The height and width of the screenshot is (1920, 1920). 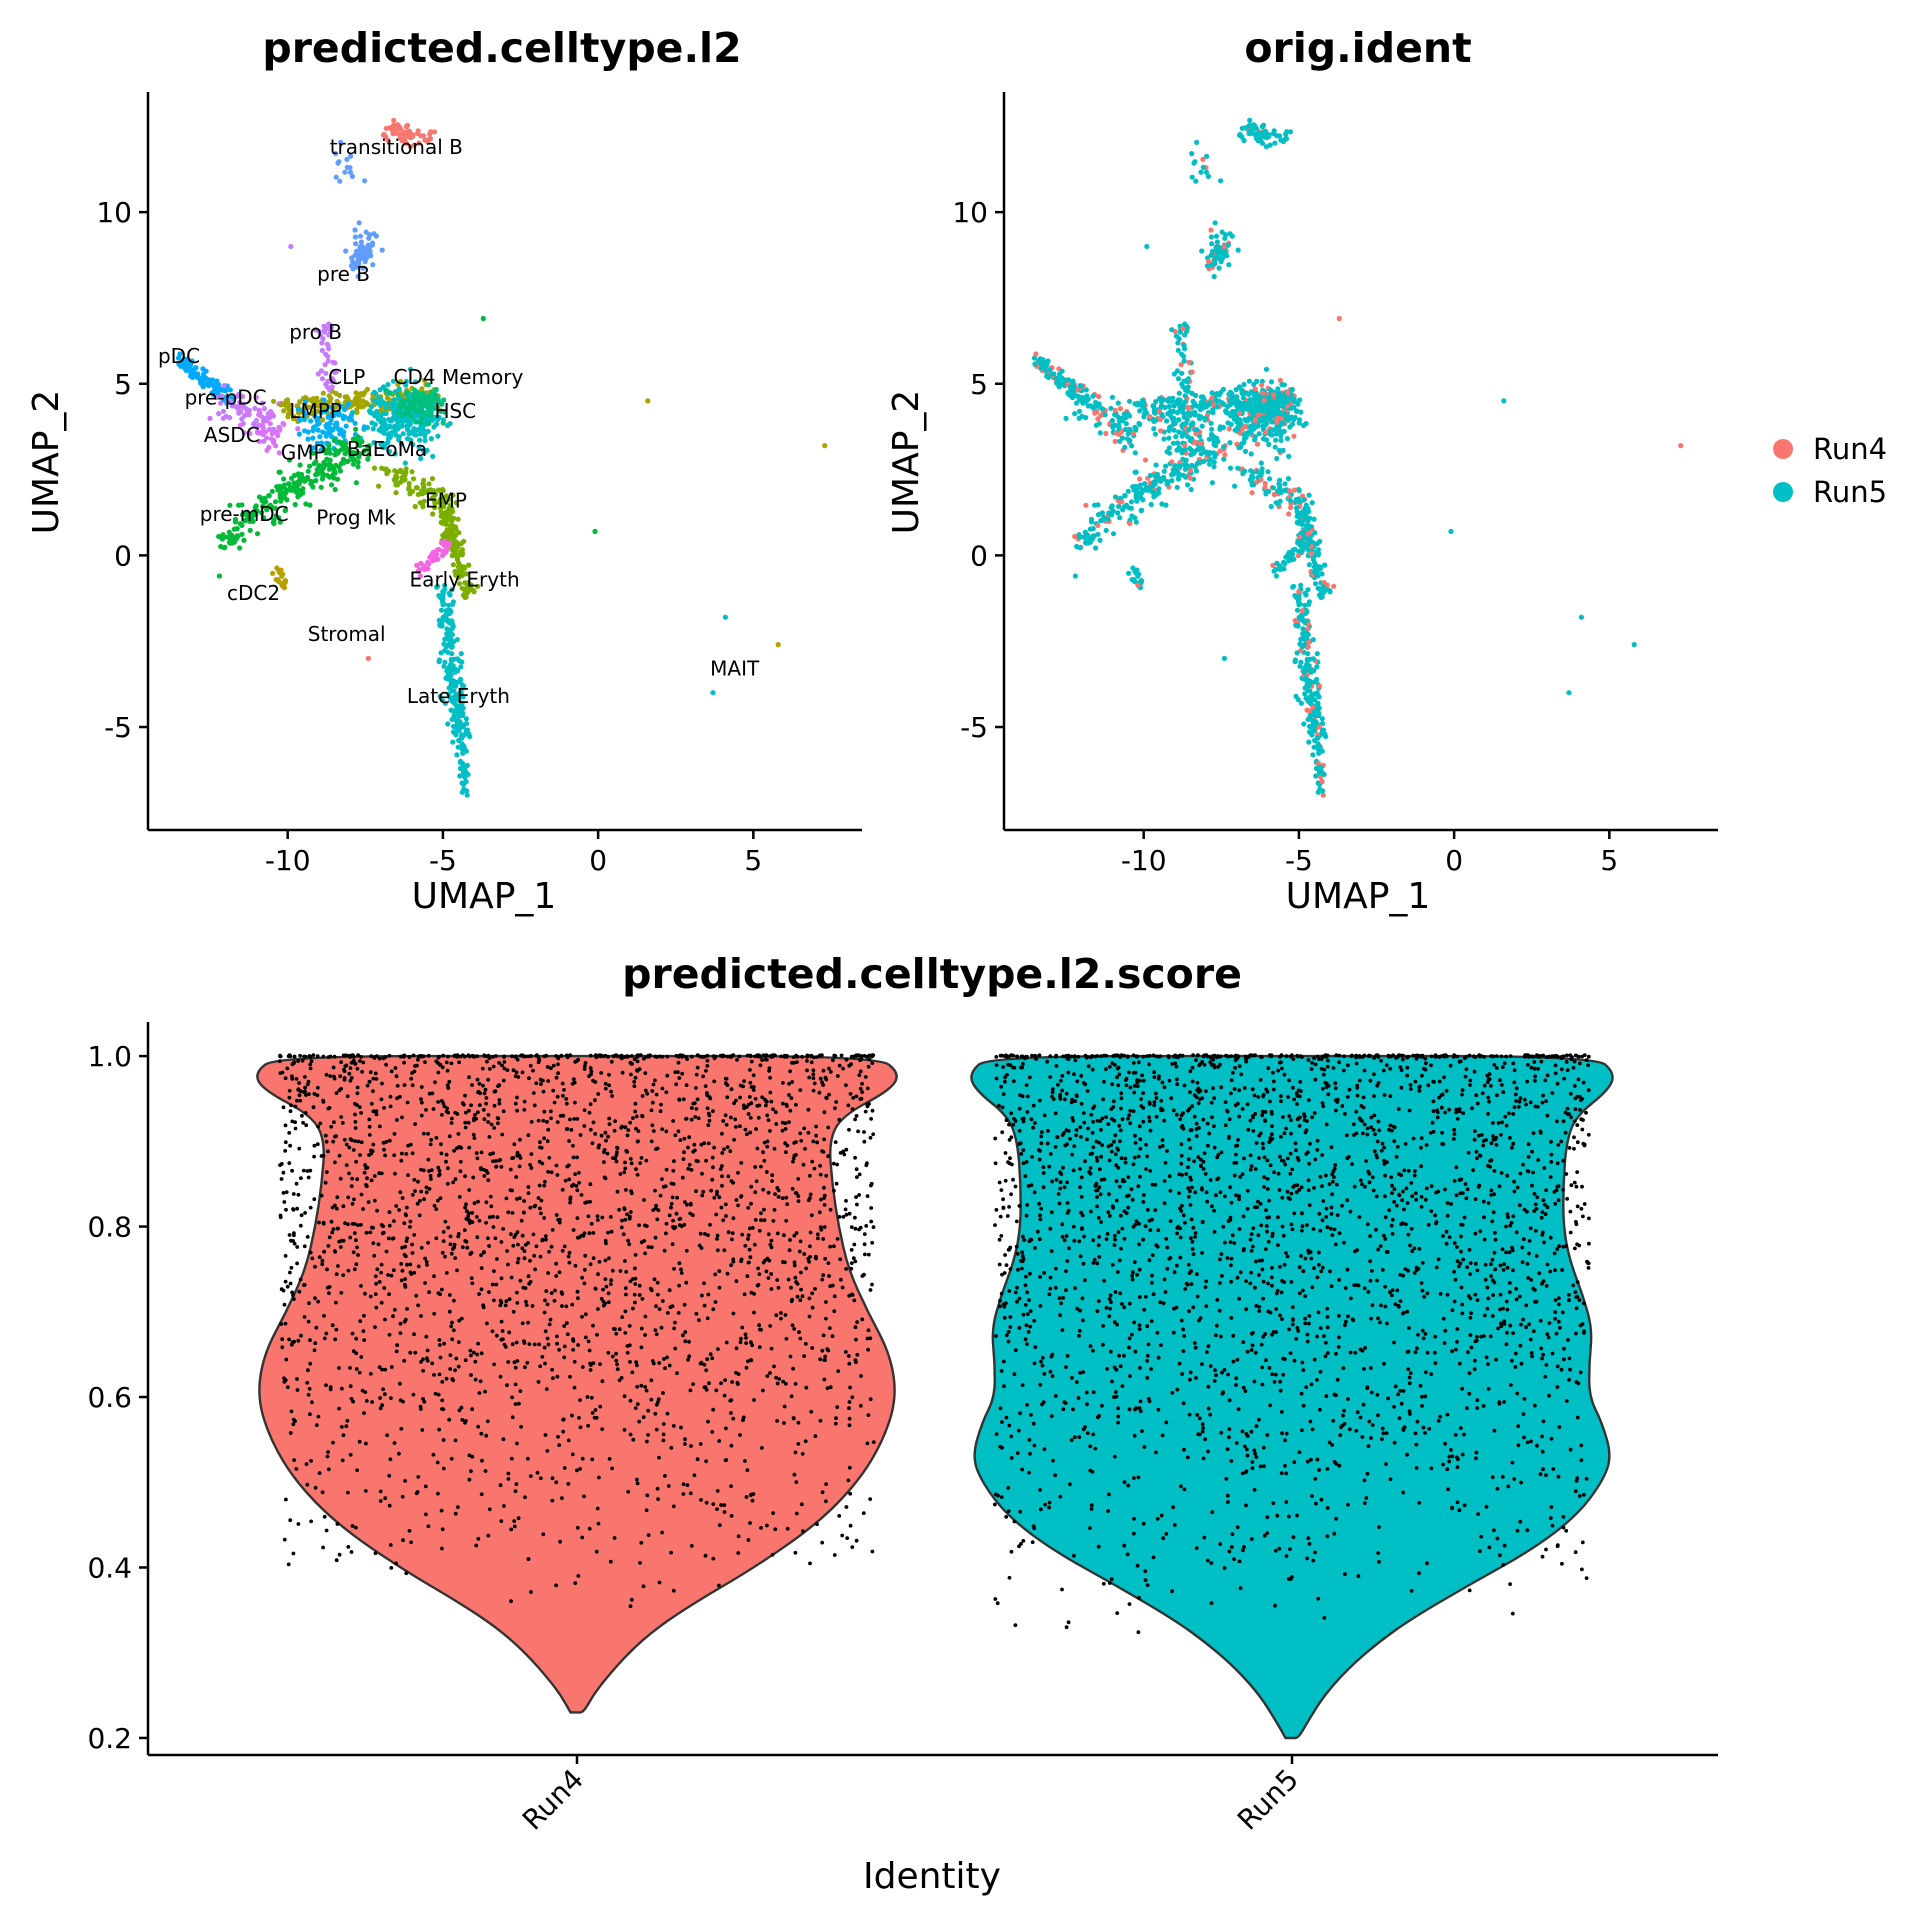 I want to click on y-tick-label: 5, so click(x=979, y=384).